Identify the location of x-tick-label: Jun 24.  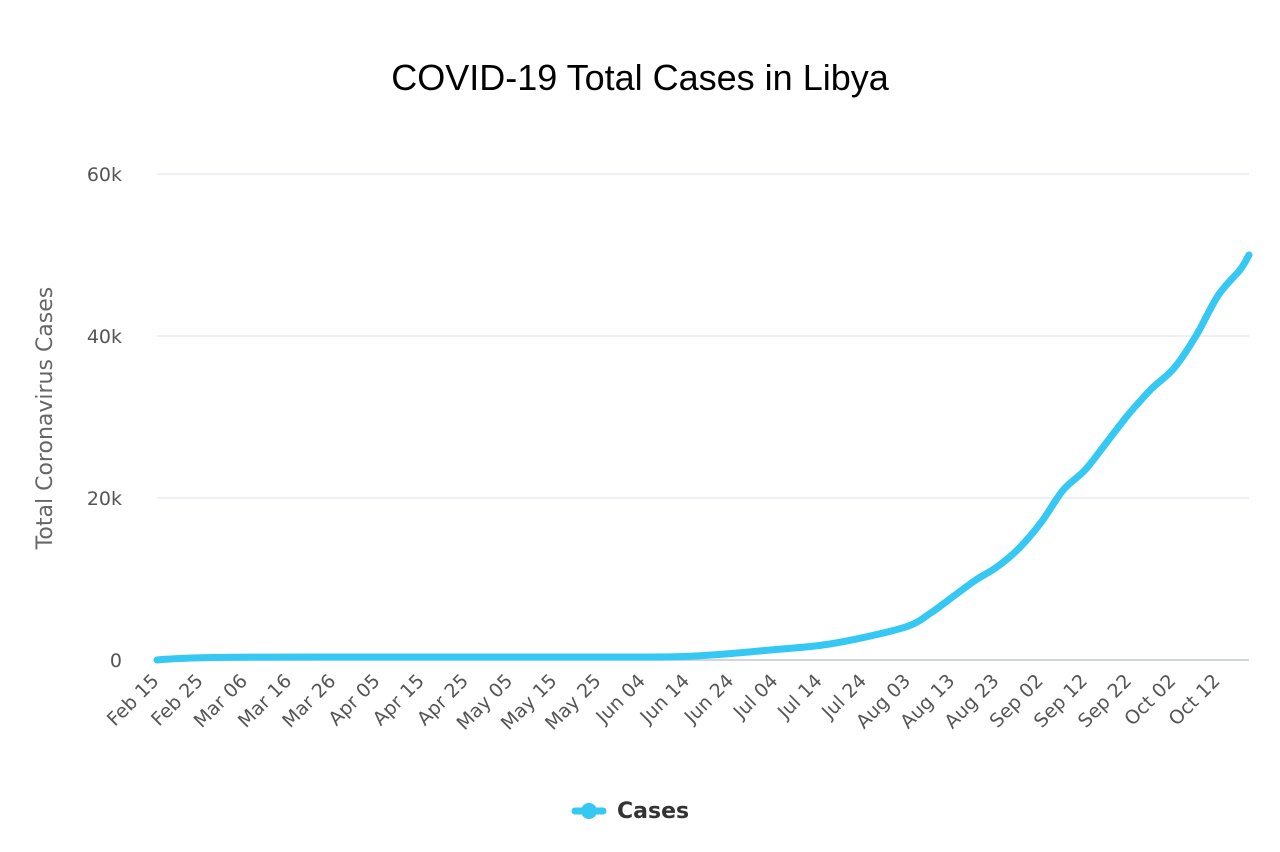
(709, 699).